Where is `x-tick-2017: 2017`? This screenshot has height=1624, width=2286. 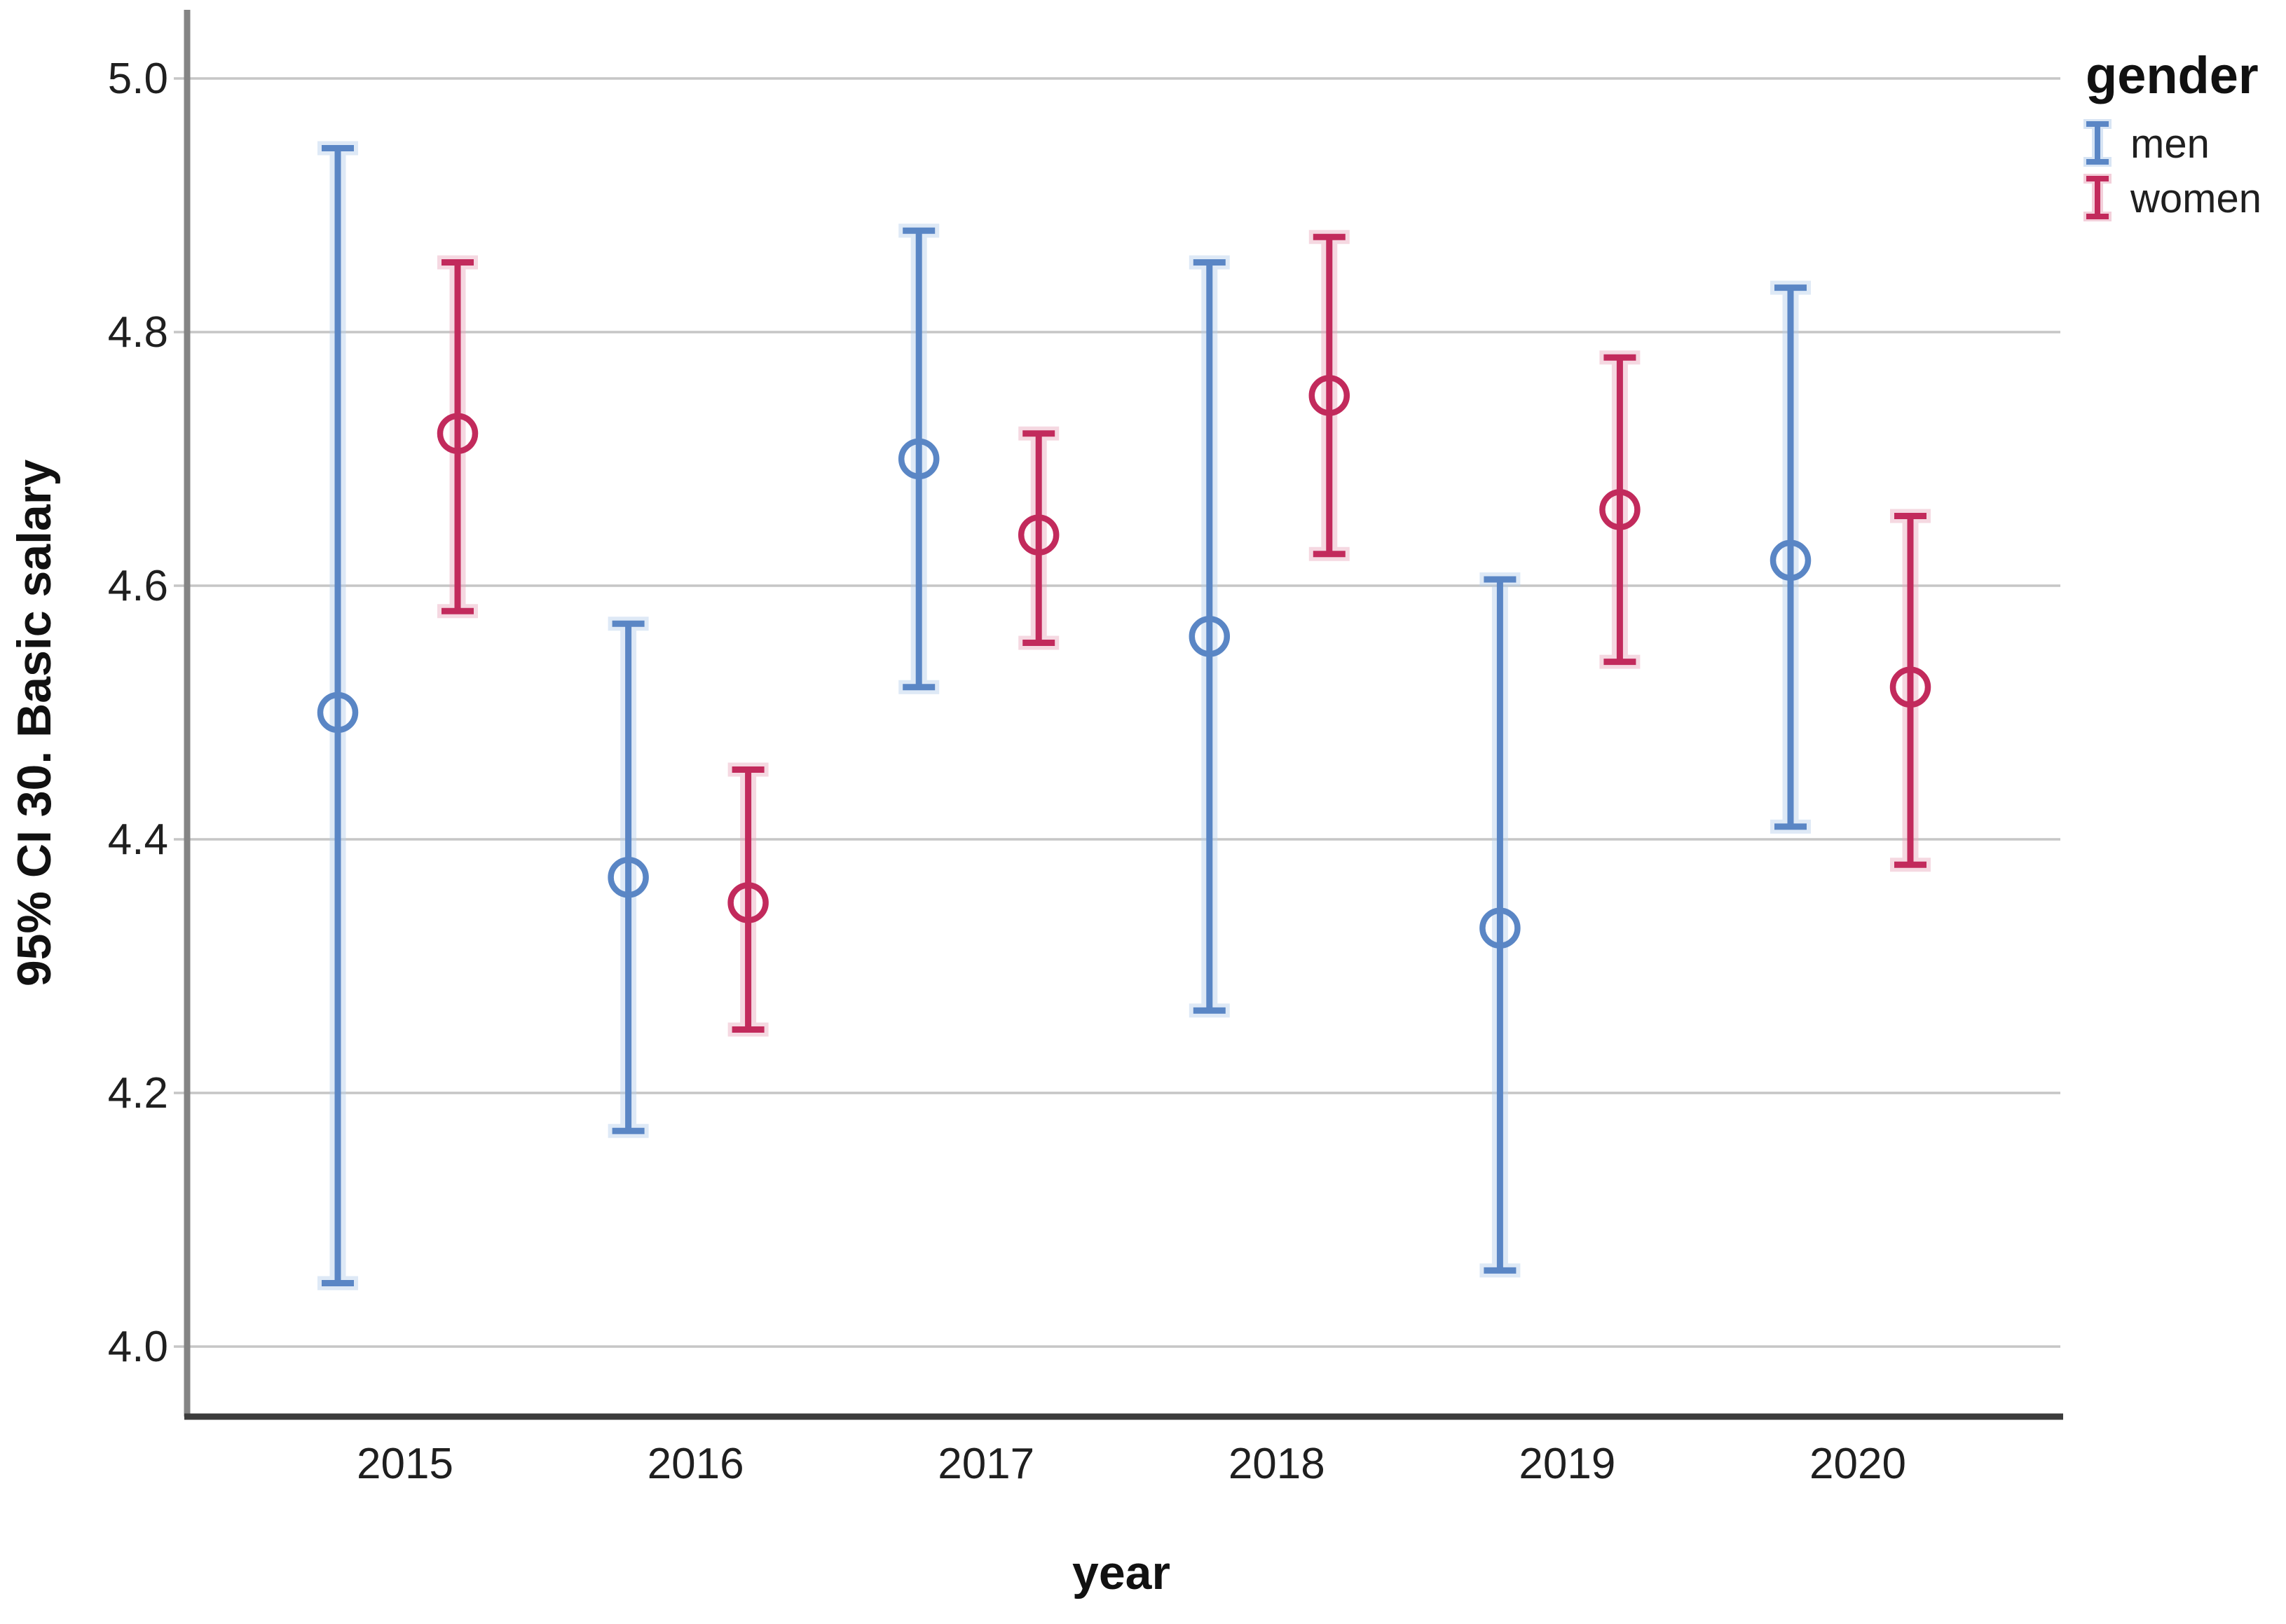 x-tick-2017: 2017 is located at coordinates (986, 1464).